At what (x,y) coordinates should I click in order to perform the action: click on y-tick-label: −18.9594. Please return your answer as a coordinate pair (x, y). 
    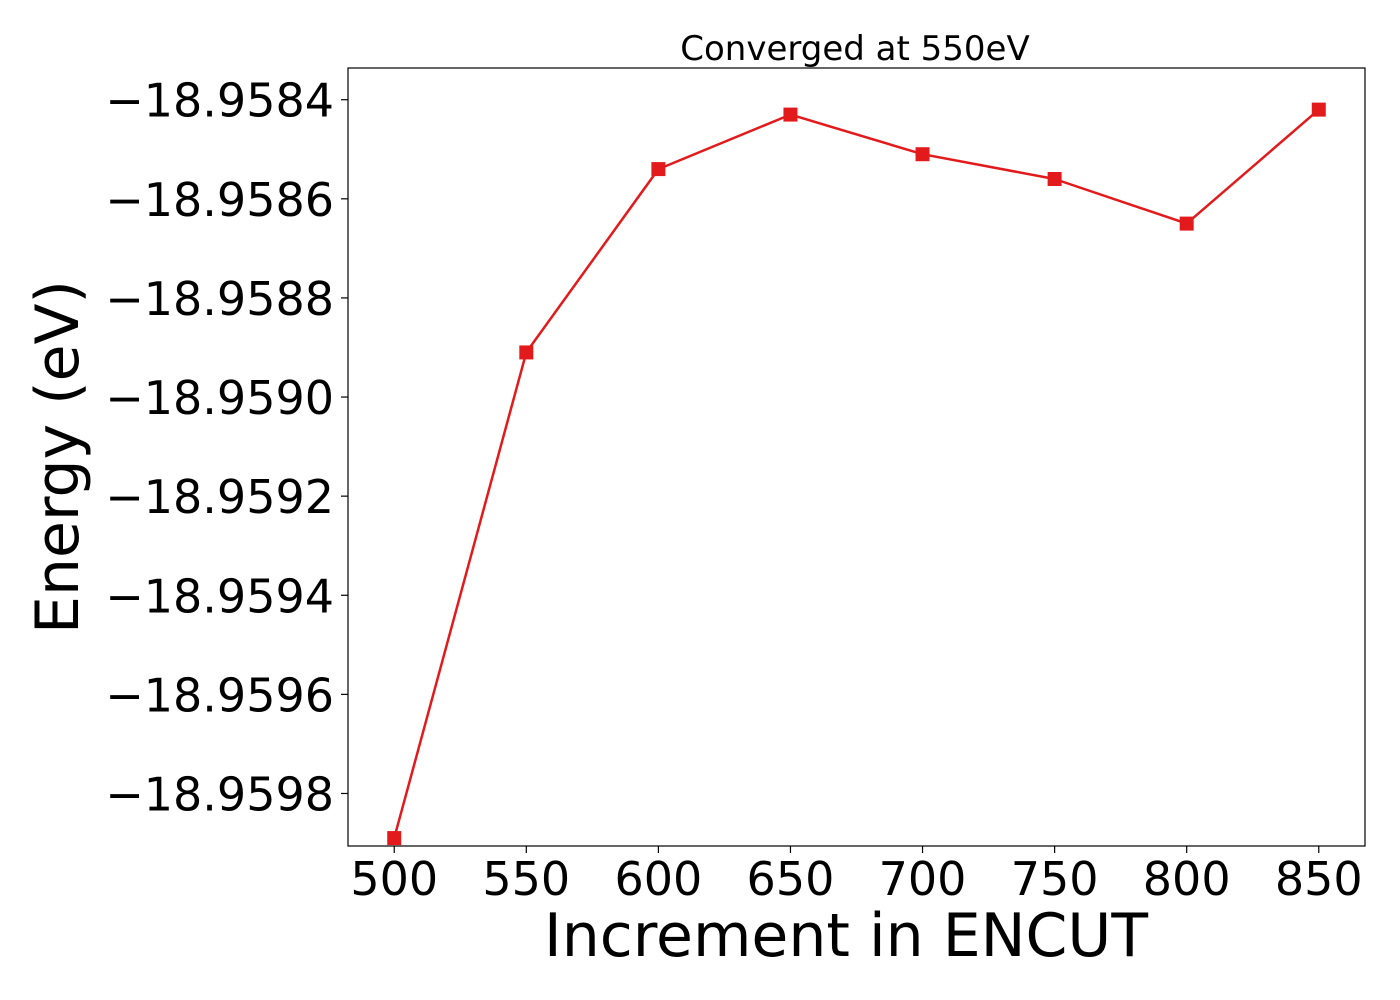
    Looking at the image, I should click on (219, 596).